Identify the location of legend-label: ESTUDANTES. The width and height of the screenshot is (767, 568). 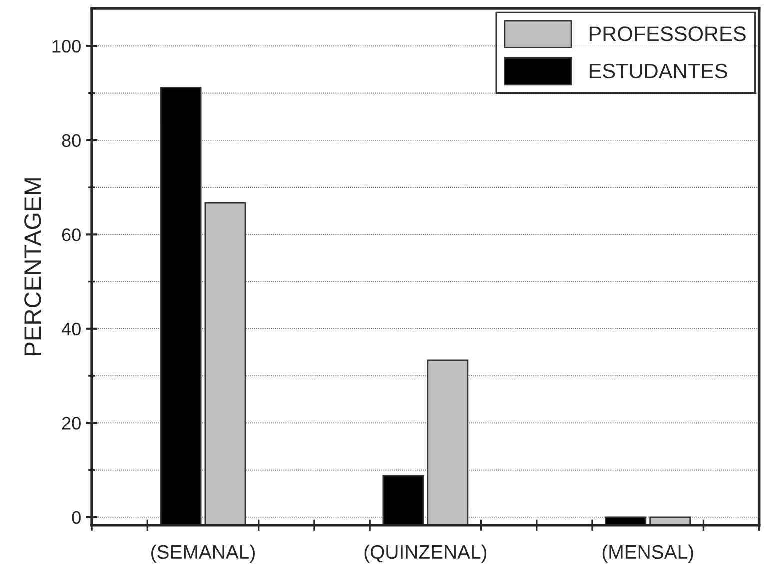
(659, 71).